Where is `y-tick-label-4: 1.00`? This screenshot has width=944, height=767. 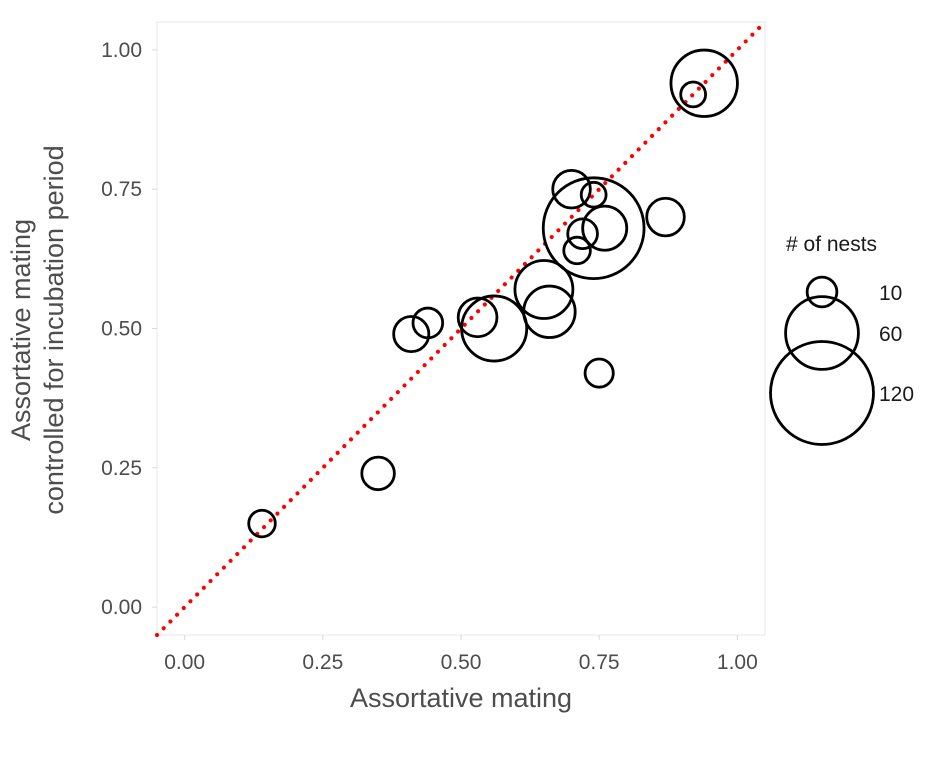
y-tick-label-4: 1.00 is located at coordinates (121, 50).